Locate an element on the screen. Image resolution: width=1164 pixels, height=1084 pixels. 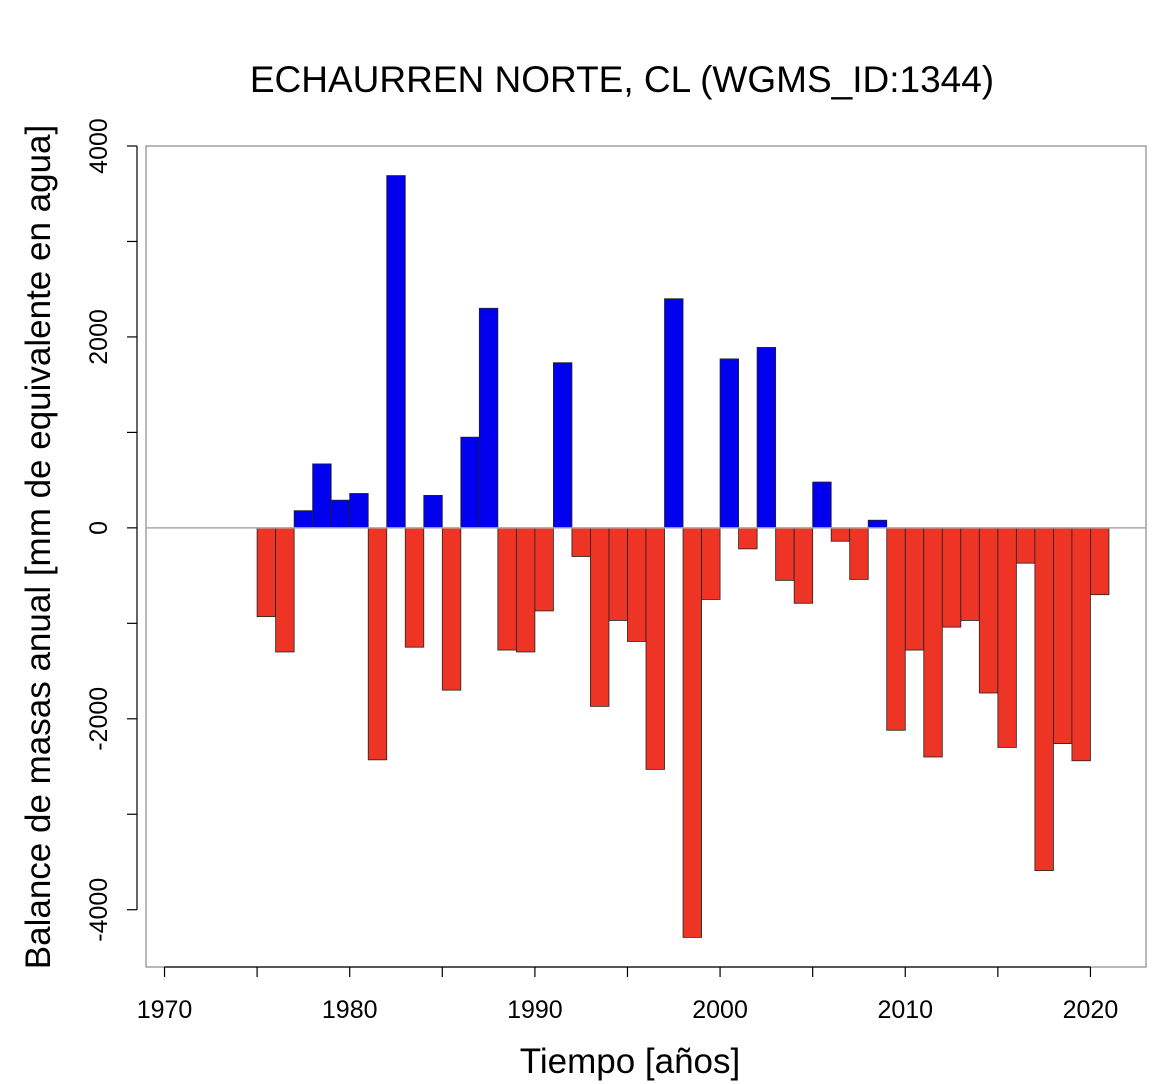
bar-2001 is located at coordinates (729, 443).